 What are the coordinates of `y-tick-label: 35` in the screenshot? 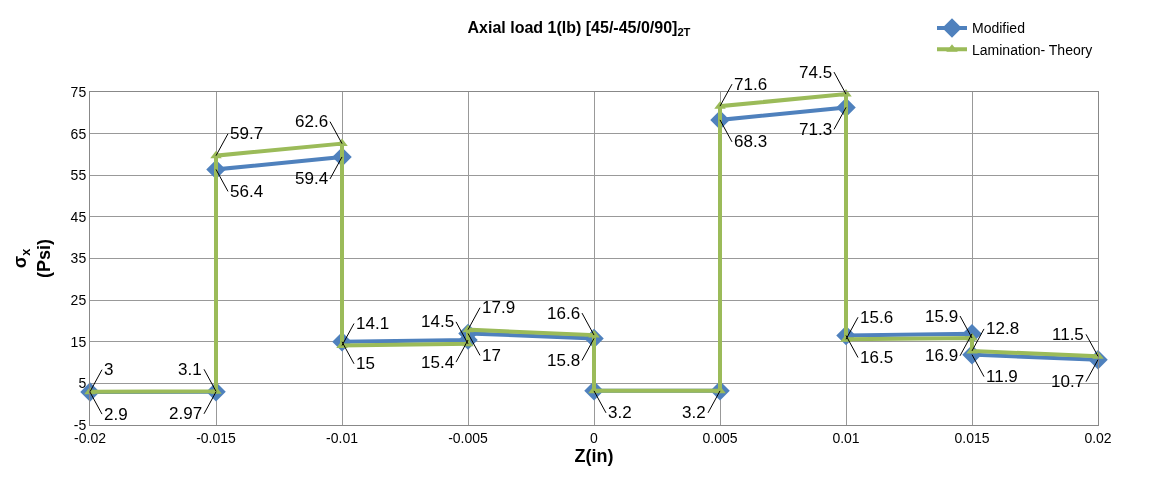 It's located at (78, 258).